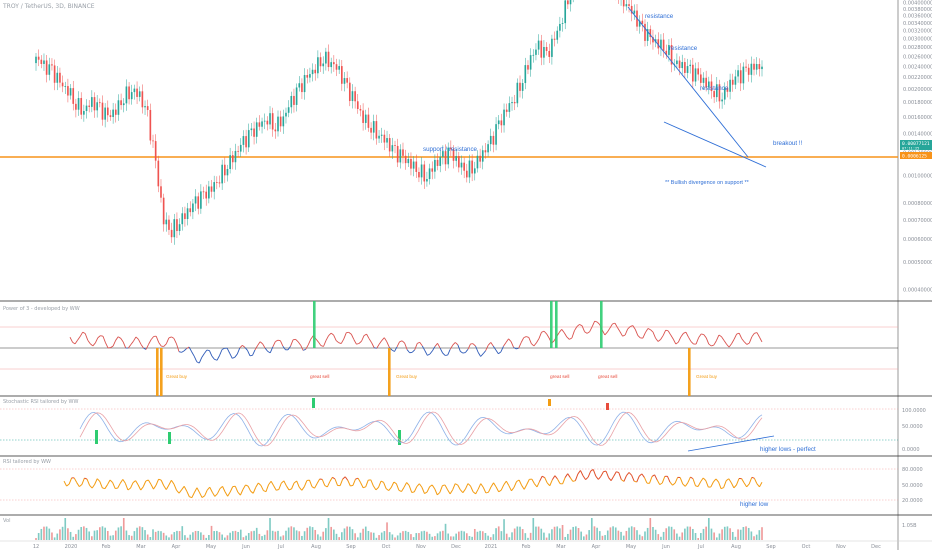 This screenshot has height=550, width=932. I want to click on p3-signal-bar, so click(157, 372).